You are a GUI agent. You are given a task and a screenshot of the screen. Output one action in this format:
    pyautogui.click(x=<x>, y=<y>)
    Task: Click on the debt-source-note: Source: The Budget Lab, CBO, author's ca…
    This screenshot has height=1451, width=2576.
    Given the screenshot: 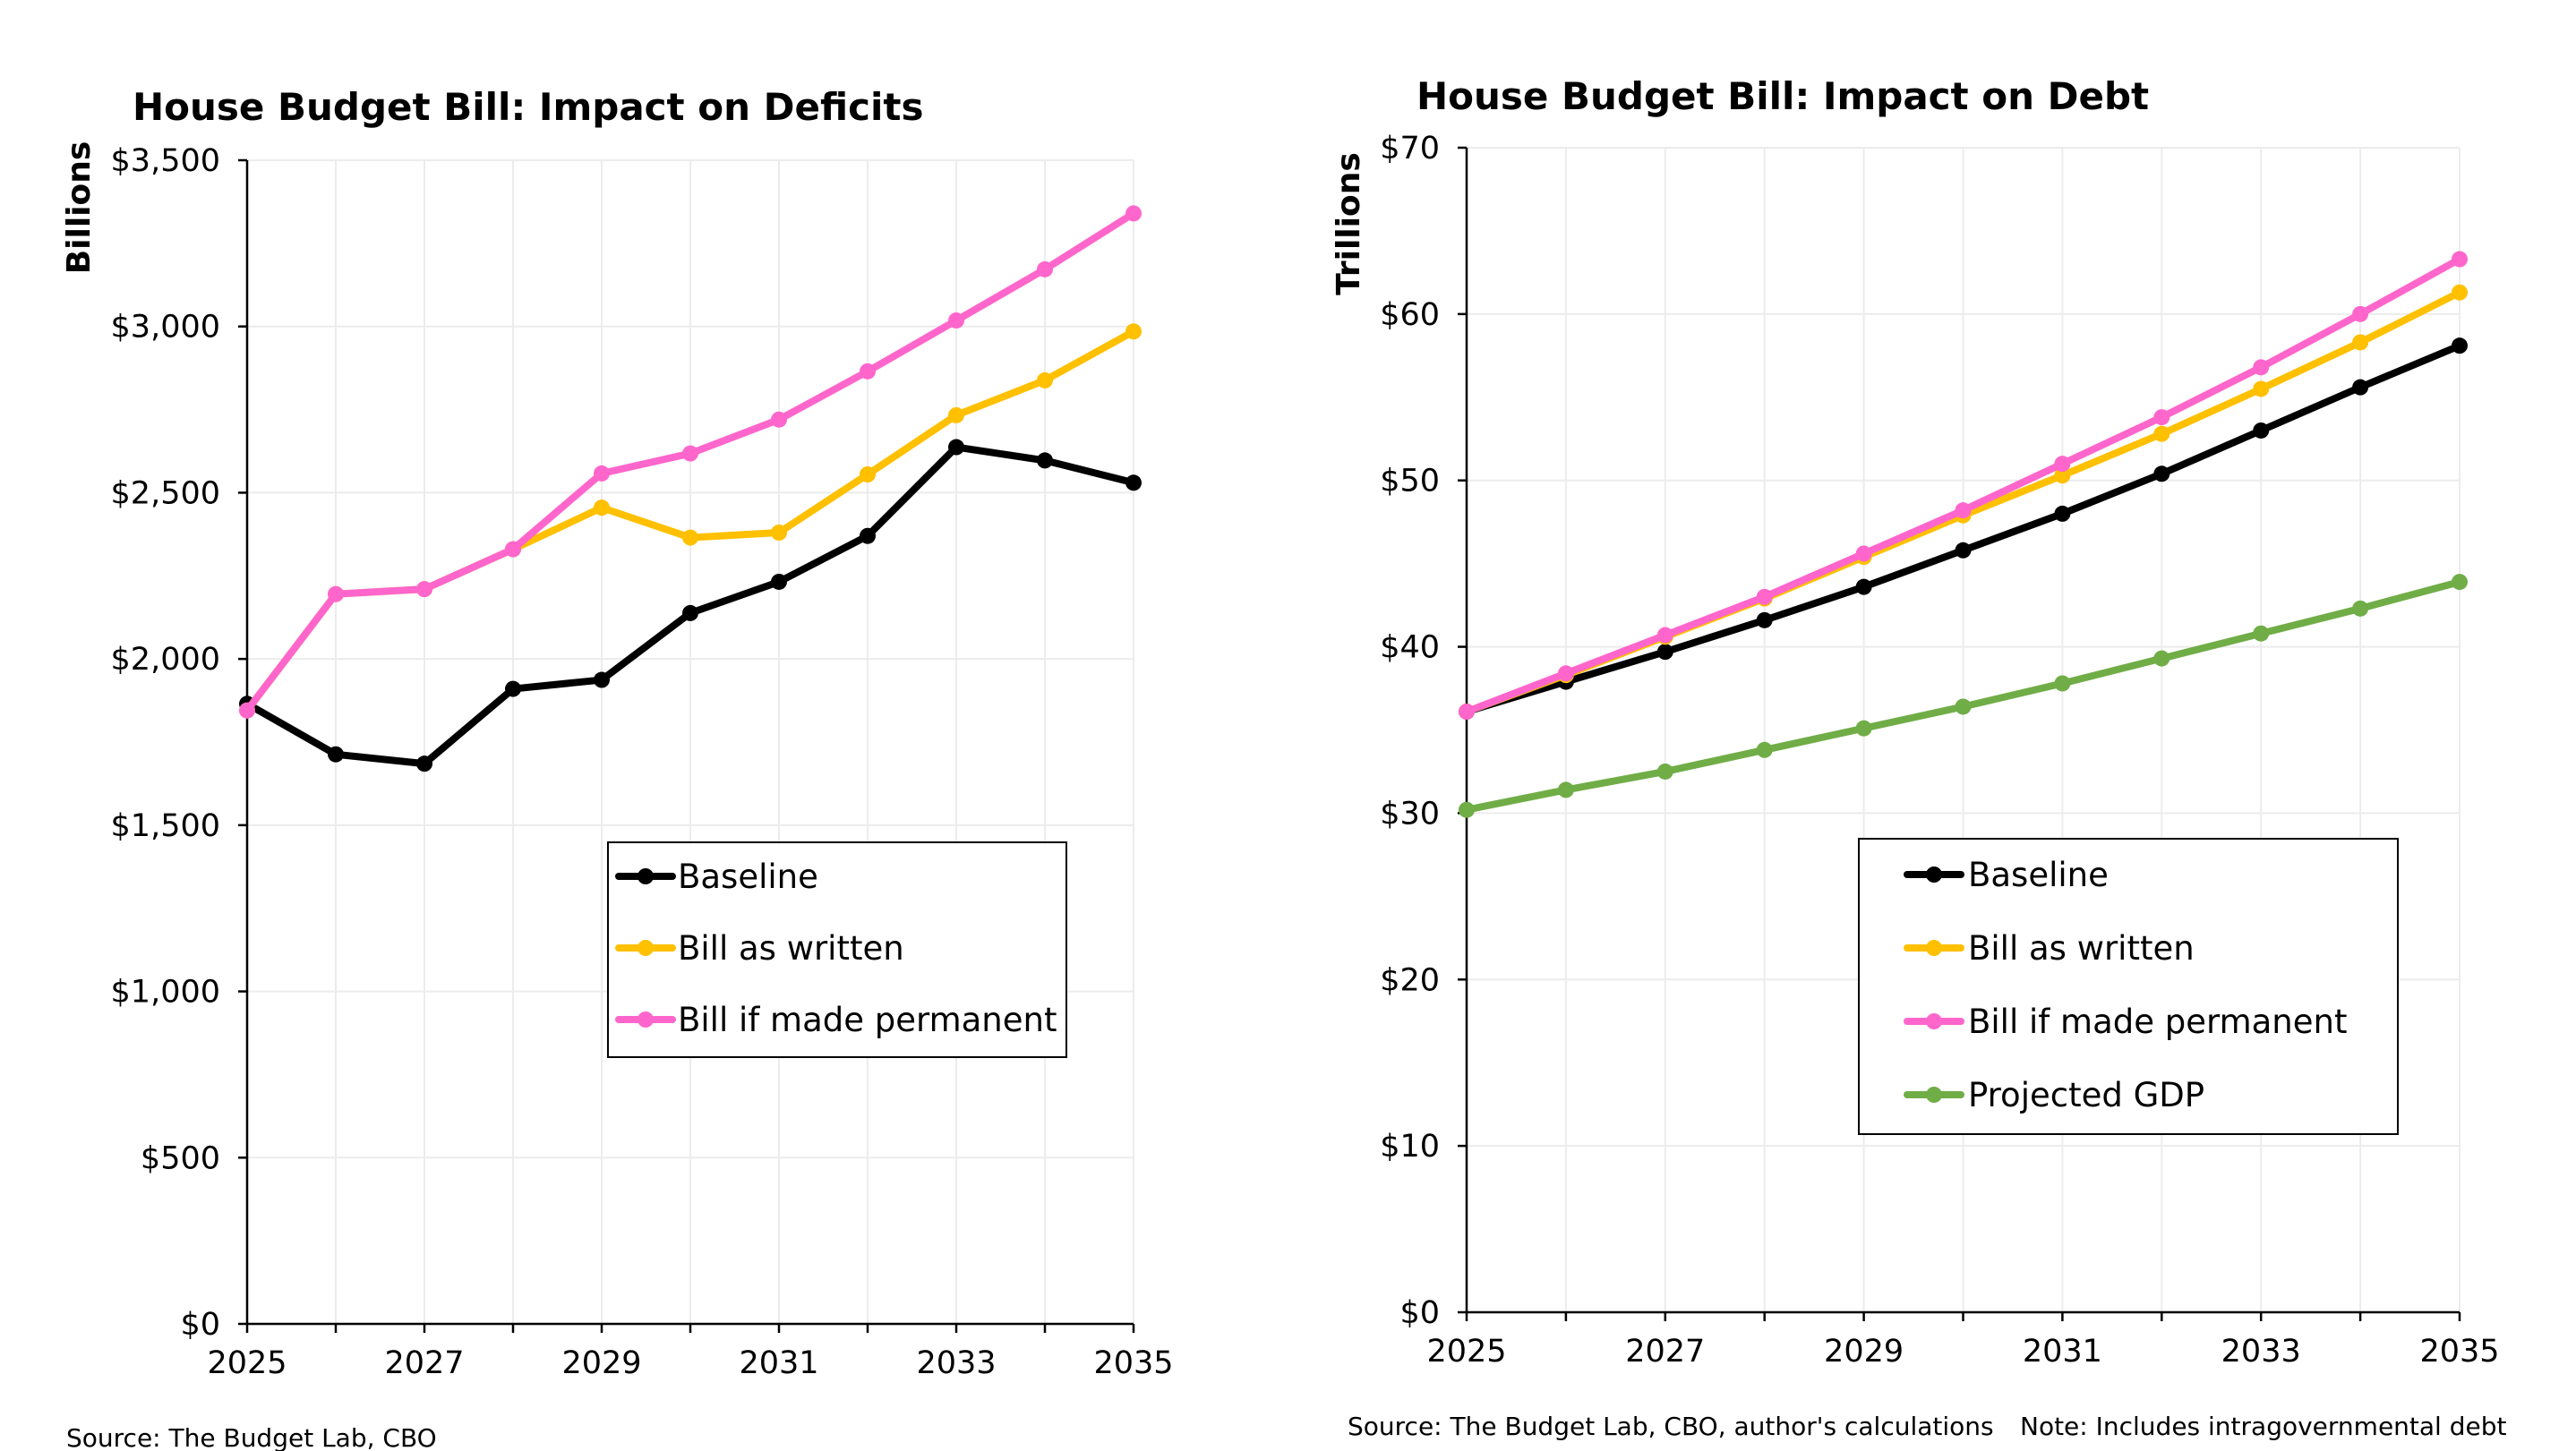 What is the action you would take?
    pyautogui.click(x=1671, y=1427)
    